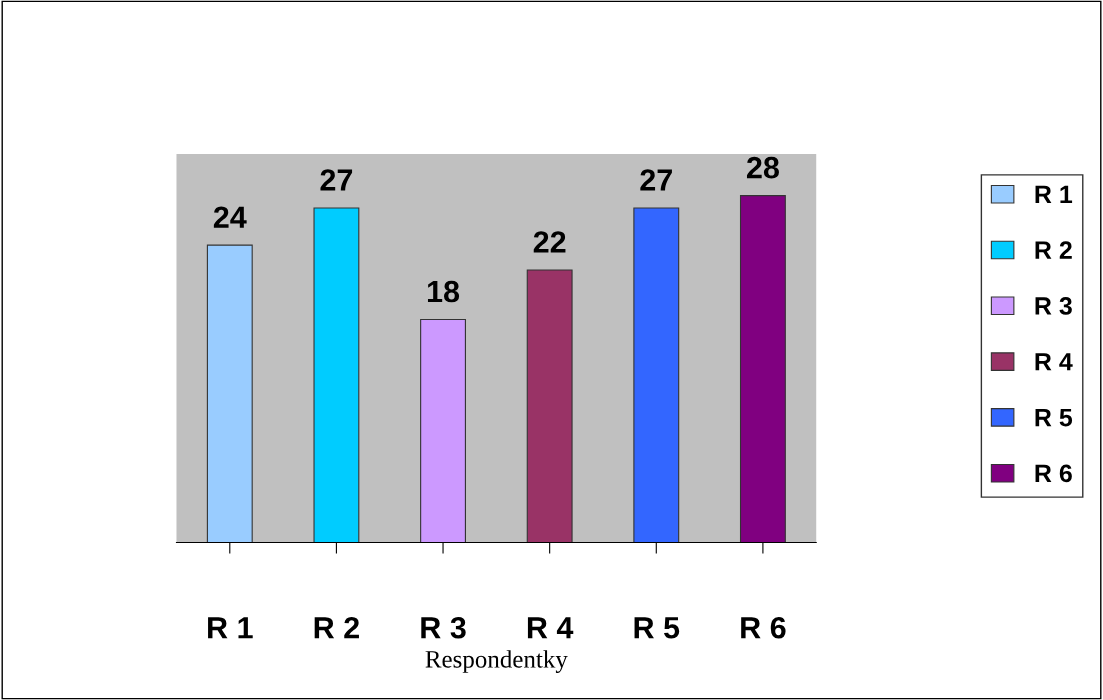 This screenshot has width=1103, height=700. Describe the element at coordinates (230, 628) in the screenshot. I see `x-tick-label: R 1` at that location.